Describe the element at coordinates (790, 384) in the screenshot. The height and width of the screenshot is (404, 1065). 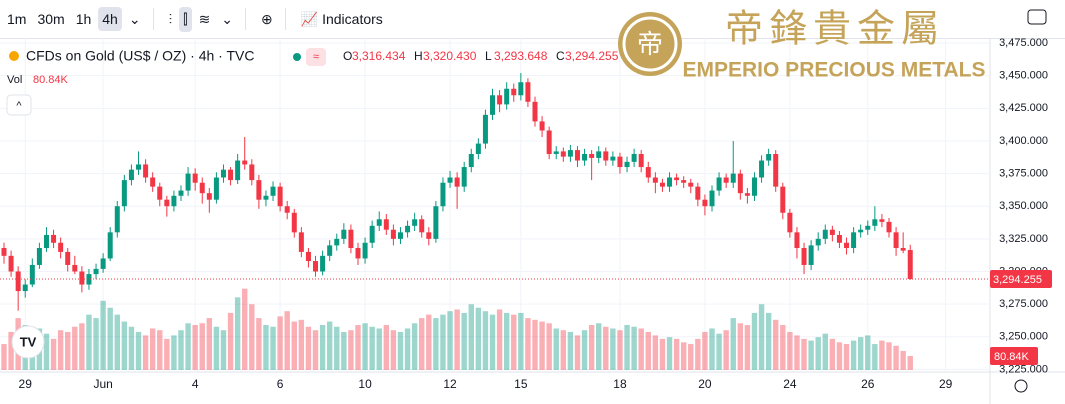
I see `x-tick-label: 24` at that location.